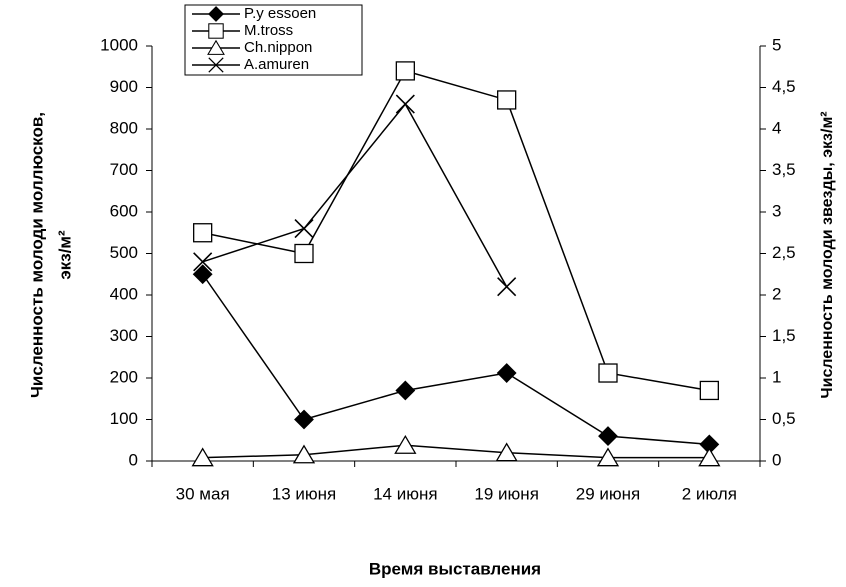  I want to click on y-tick-label: 400, so click(124, 293).